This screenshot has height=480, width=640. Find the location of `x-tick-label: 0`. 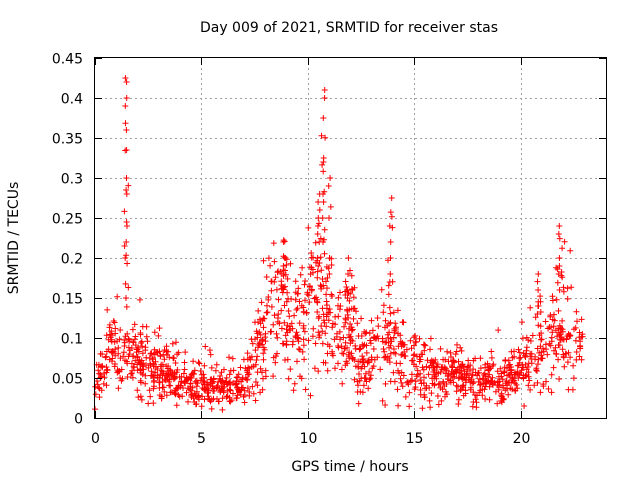

x-tick-label: 0 is located at coordinates (95, 439).